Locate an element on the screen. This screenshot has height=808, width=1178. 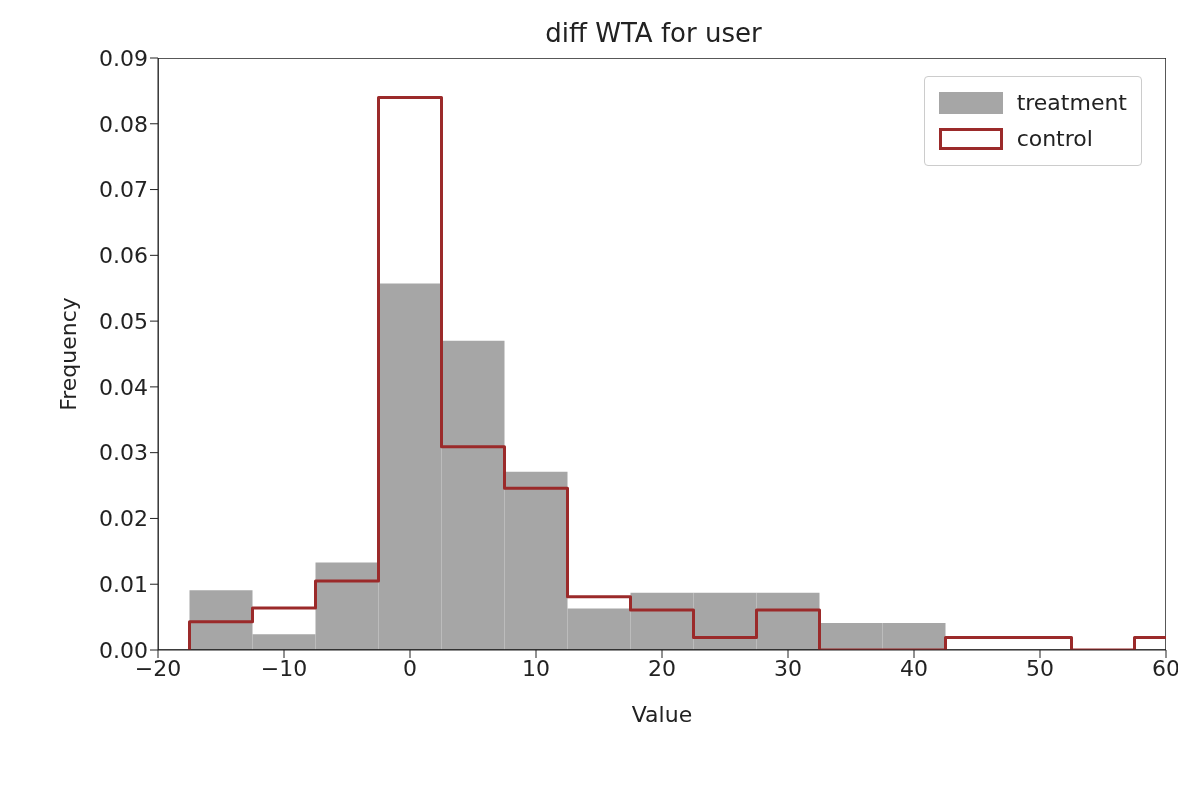
x-tick-label: −10 is located at coordinates (284, 668).